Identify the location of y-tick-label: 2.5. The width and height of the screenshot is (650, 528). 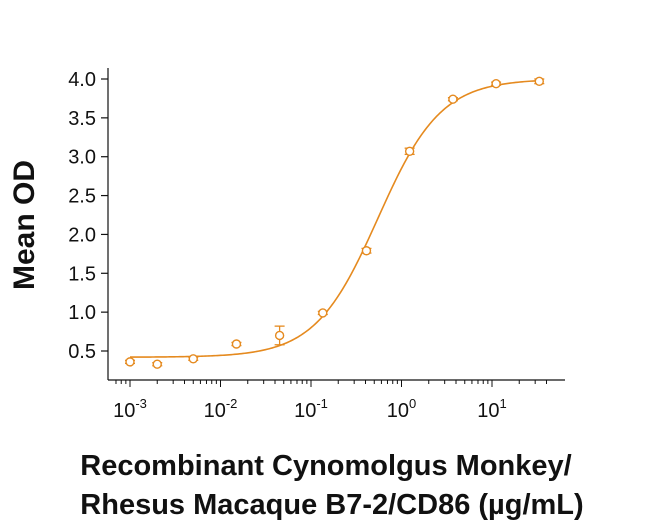
(82, 197).